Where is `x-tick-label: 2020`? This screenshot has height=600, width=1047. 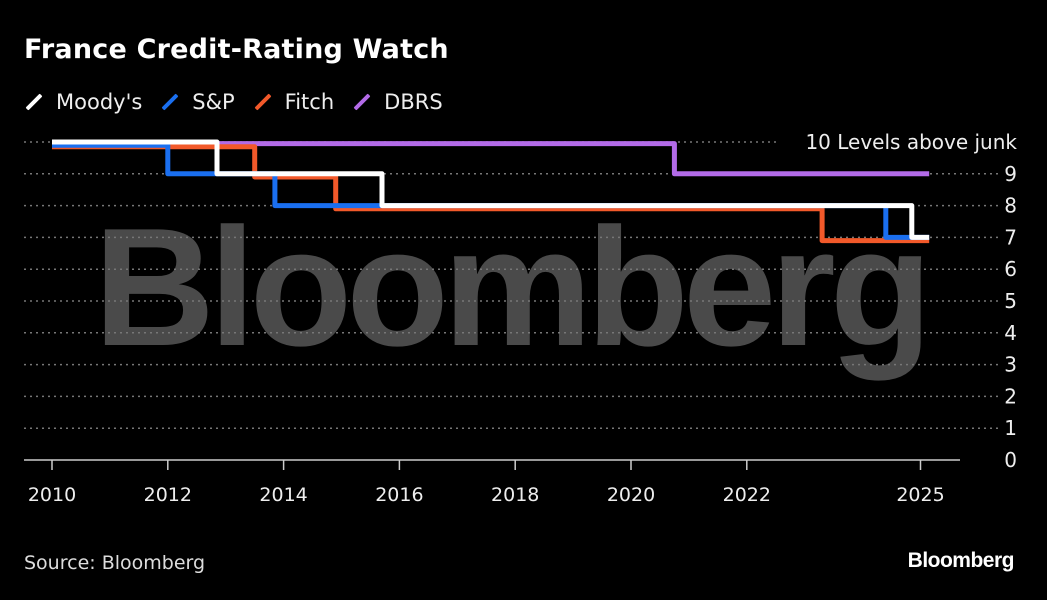 x-tick-label: 2020 is located at coordinates (631, 495).